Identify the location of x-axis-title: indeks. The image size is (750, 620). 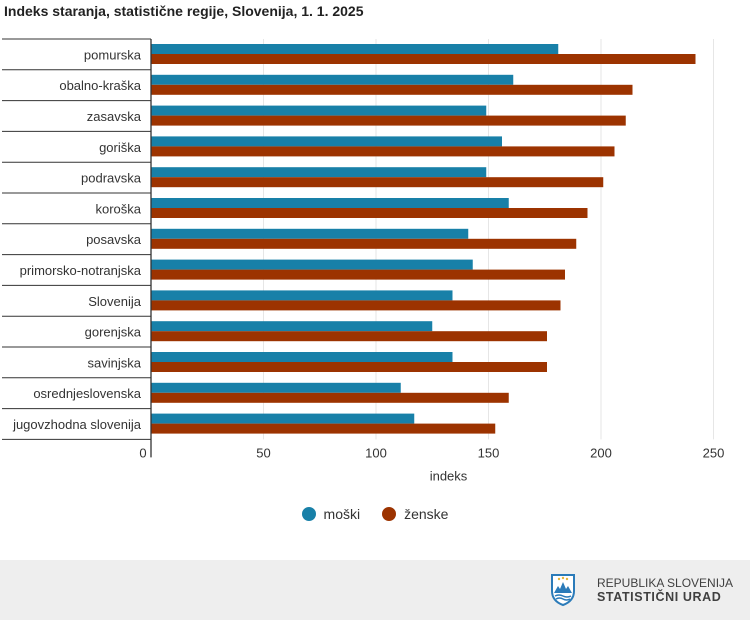
(449, 475).